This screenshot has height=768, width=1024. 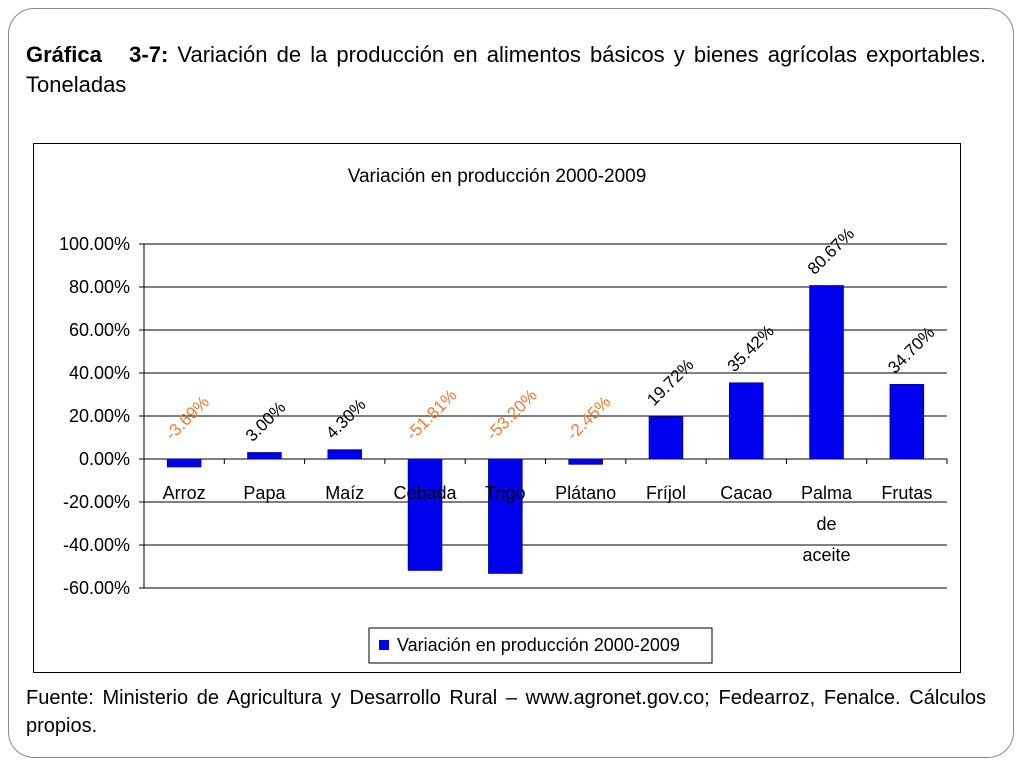 I want to click on chart-title: Variación en producción 2000-2009, so click(x=497, y=176).